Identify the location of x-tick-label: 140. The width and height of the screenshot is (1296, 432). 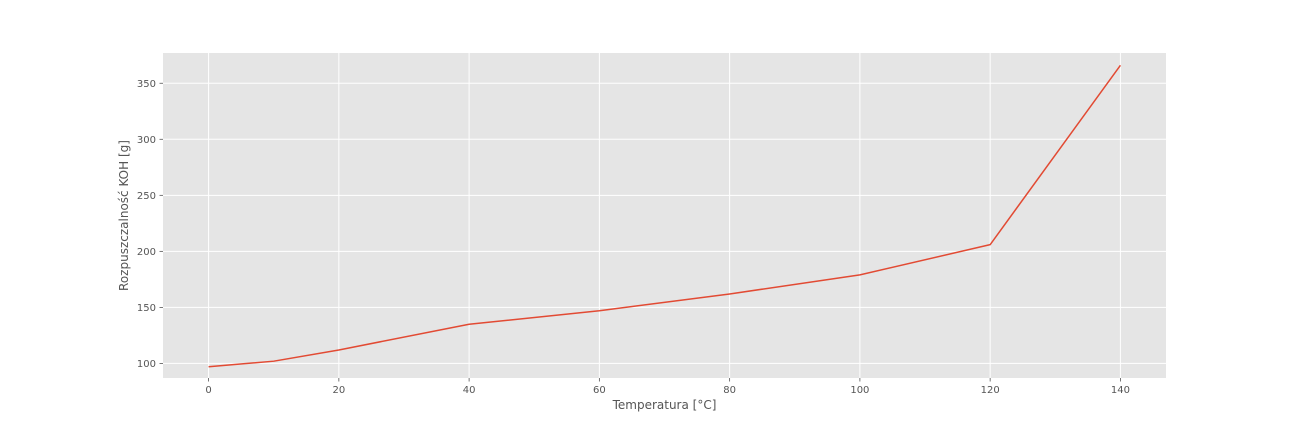
(1120, 390).